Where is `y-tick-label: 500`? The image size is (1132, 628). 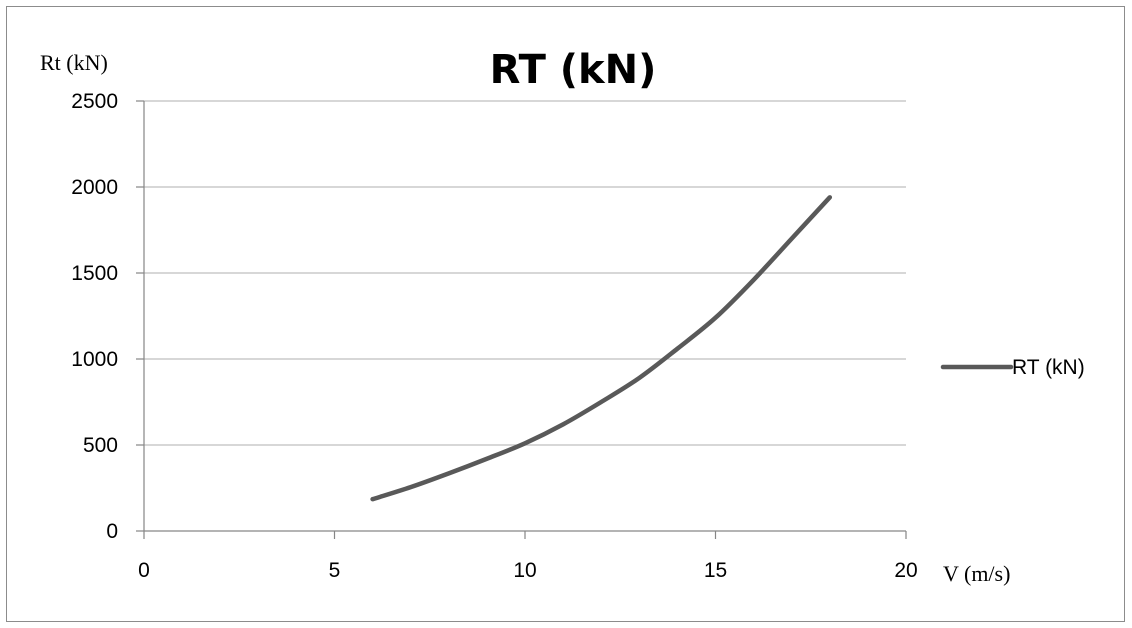 y-tick-label: 500 is located at coordinates (100, 445).